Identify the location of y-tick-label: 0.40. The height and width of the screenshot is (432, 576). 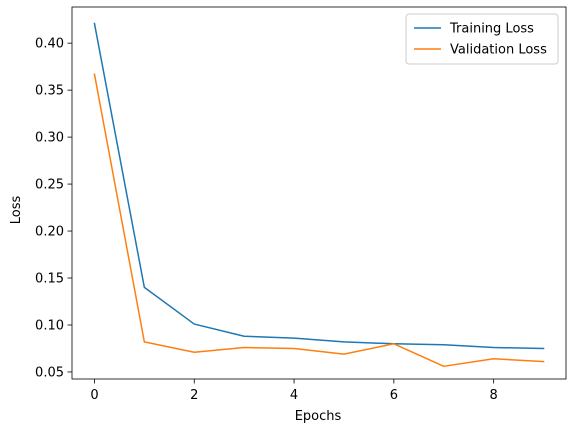
(49, 44).